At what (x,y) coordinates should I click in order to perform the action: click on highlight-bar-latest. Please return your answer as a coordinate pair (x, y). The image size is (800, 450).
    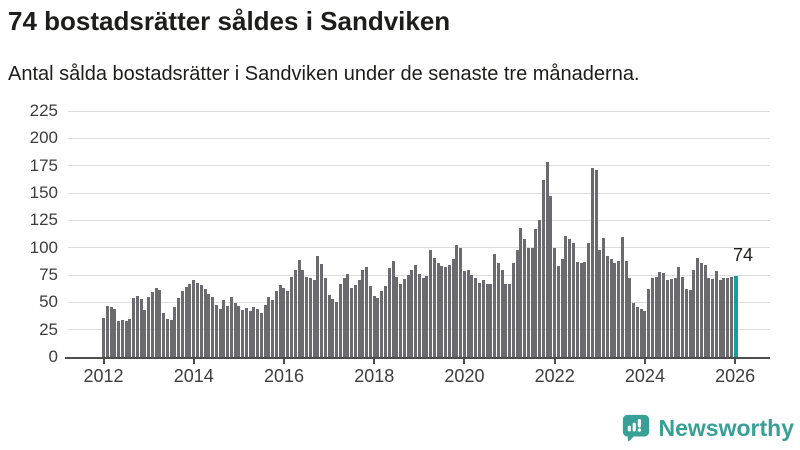
    Looking at the image, I should click on (735, 316).